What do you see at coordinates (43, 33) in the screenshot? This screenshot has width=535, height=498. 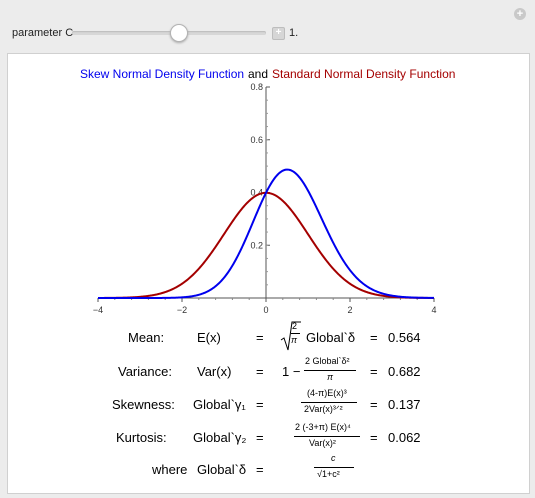 I see `parameter-label: parameter C` at bounding box center [43, 33].